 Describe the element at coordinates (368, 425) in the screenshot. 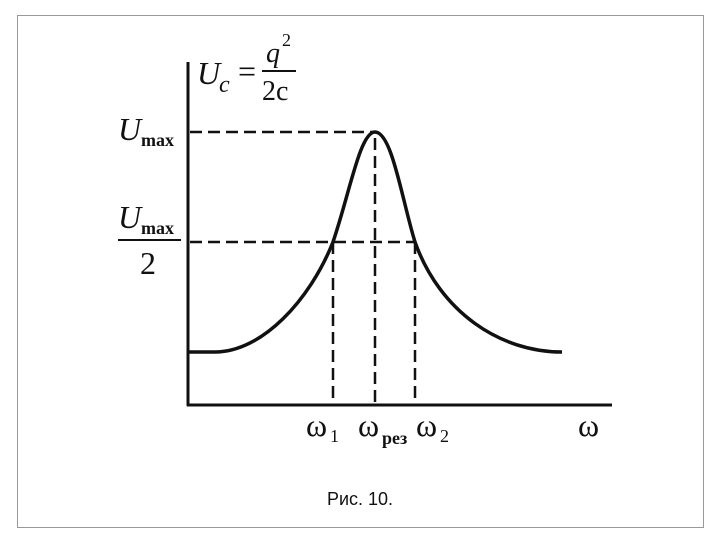

I see `omega-res-symbol: ω` at that location.